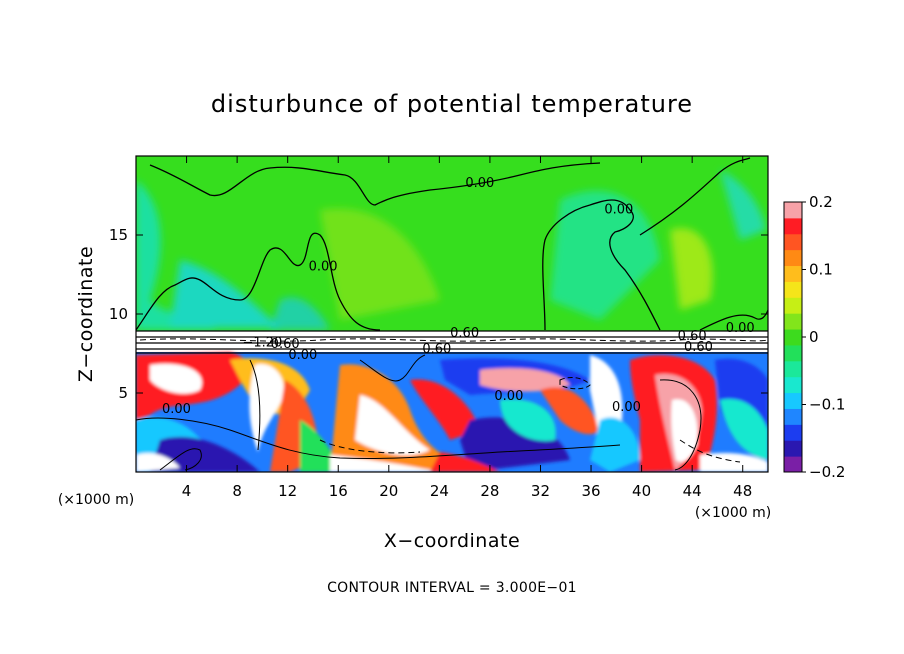  What do you see at coordinates (590, 491) in the screenshot?
I see `x-tick-label: 36` at bounding box center [590, 491].